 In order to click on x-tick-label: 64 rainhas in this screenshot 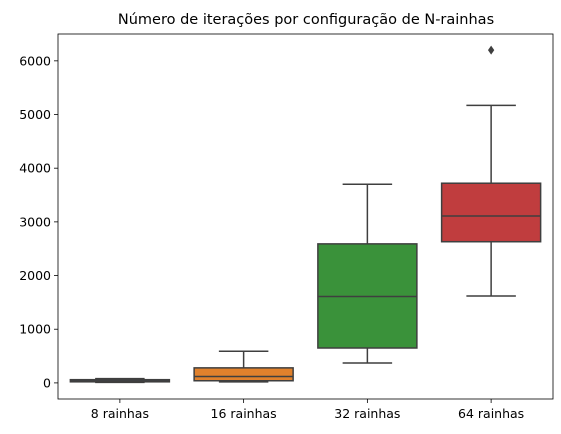, I will do `click(491, 413)`.